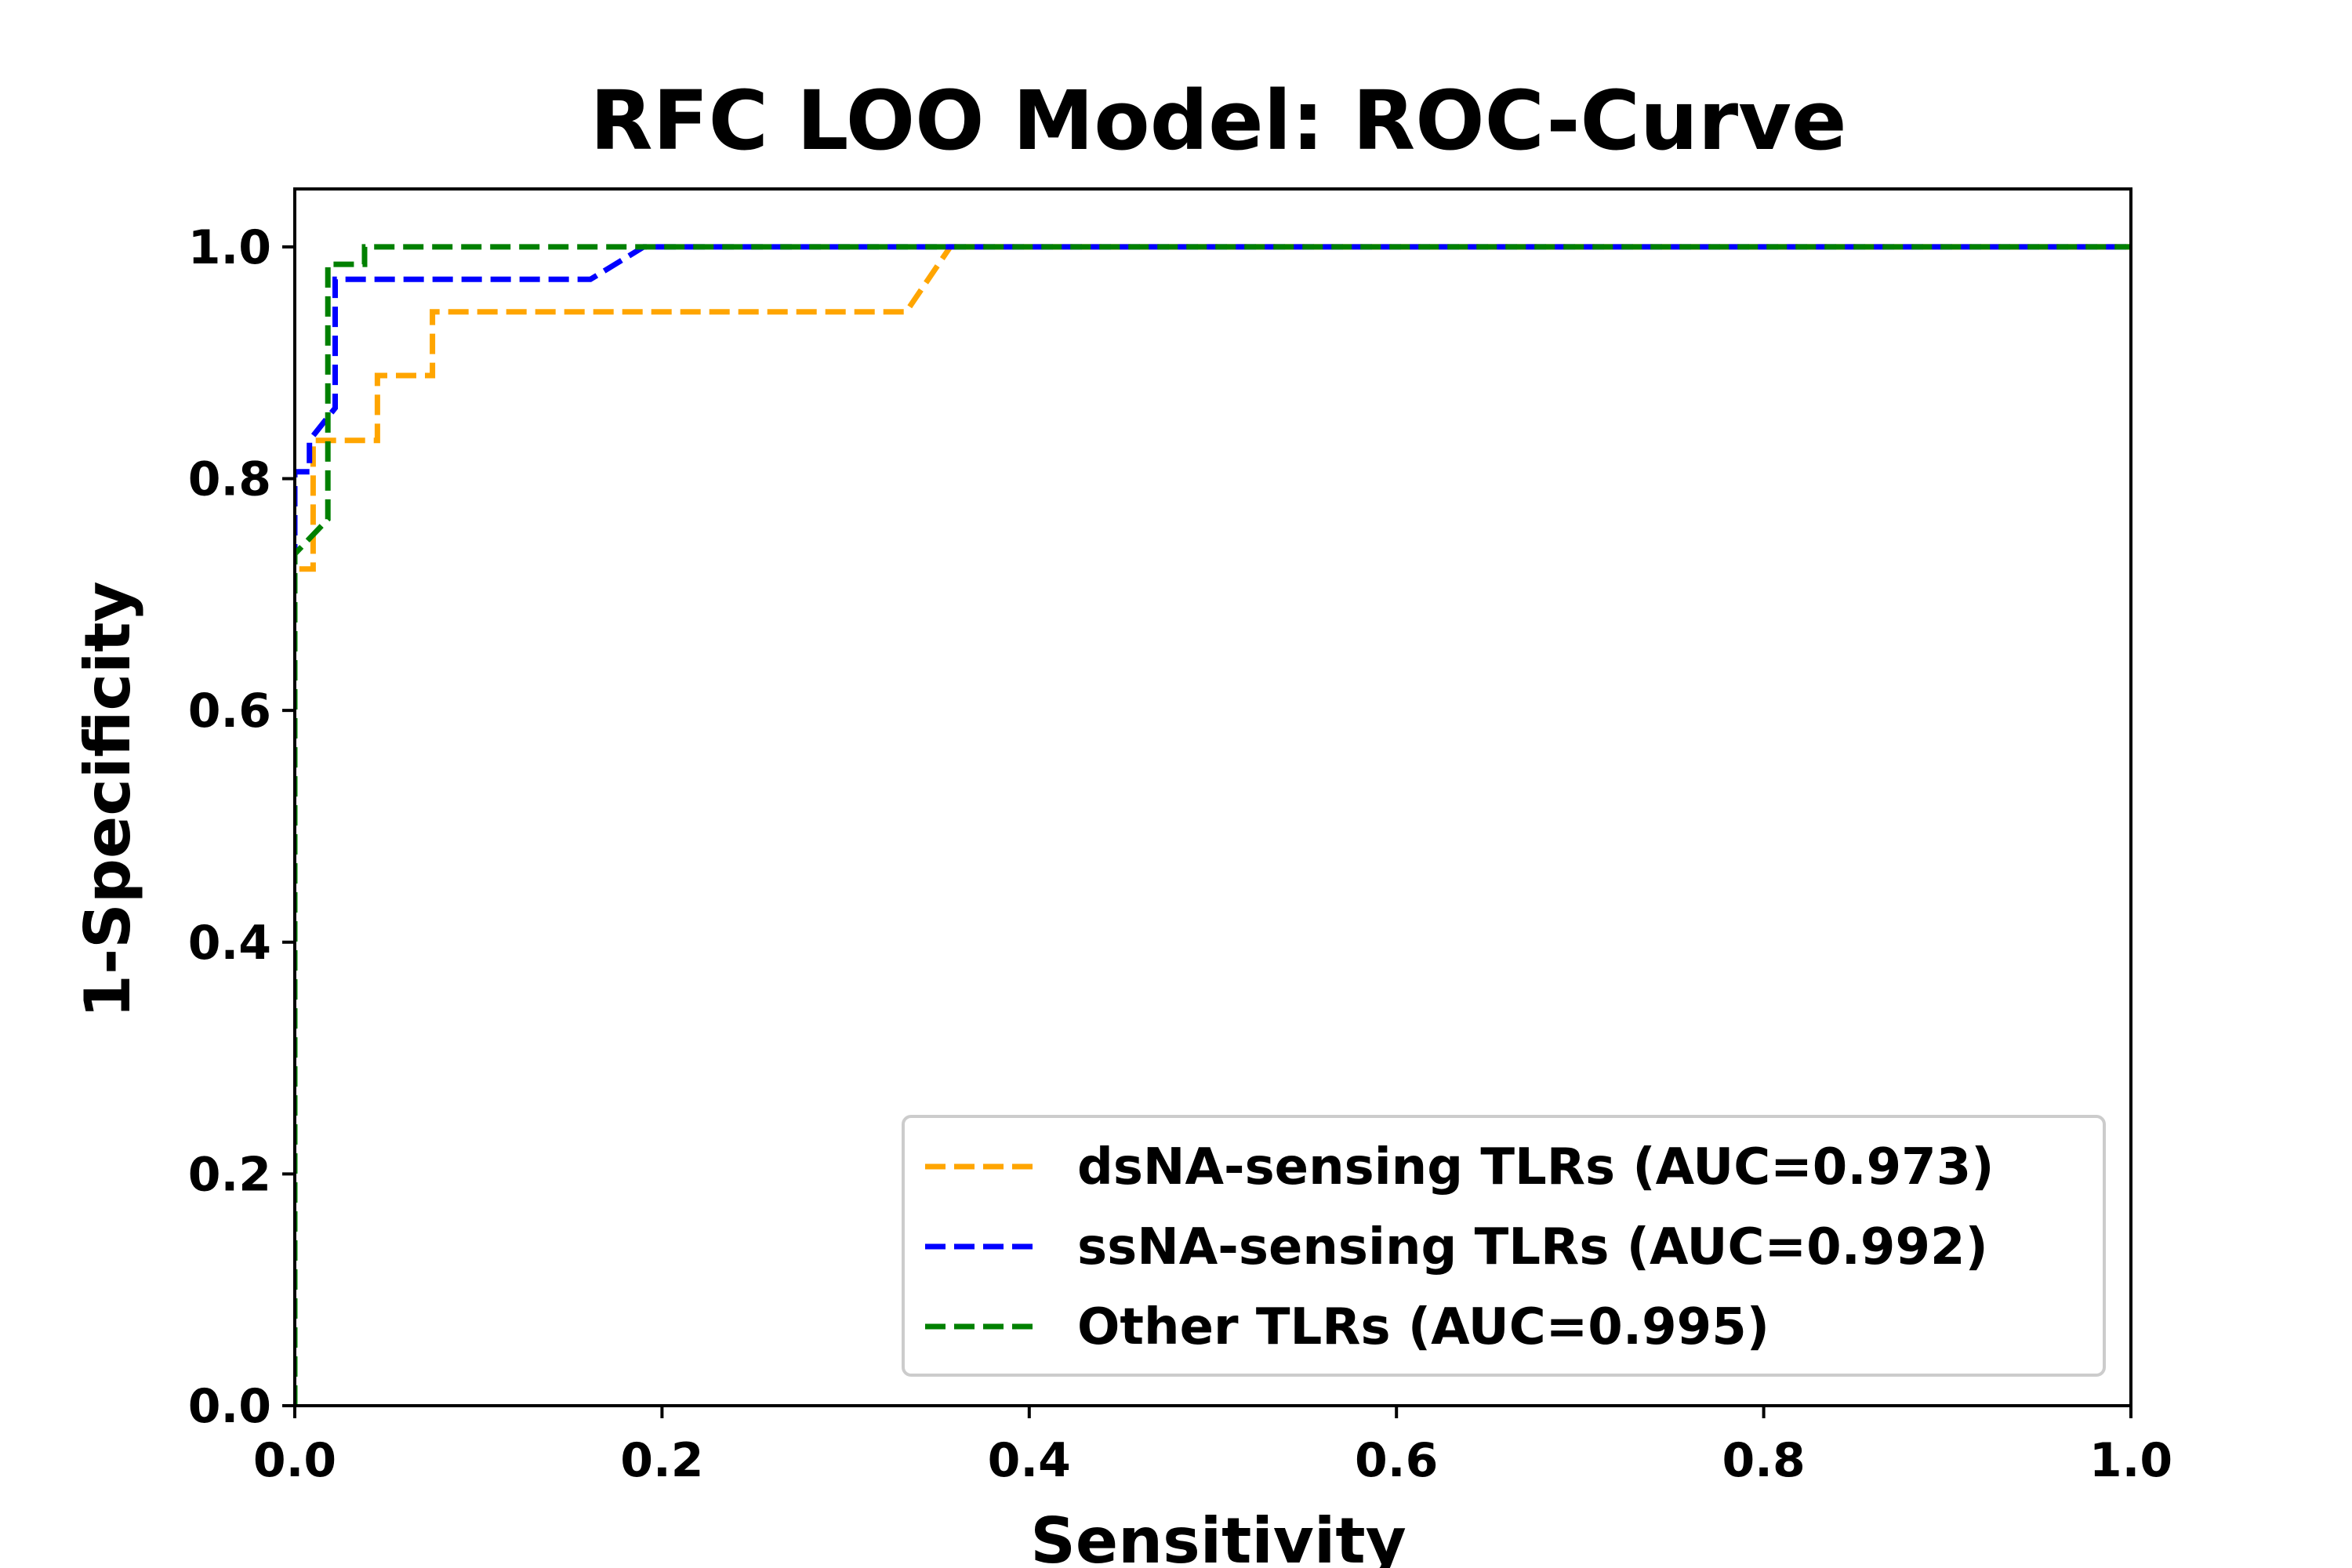  I want to click on y-tick-label: 0.6, so click(229, 711).